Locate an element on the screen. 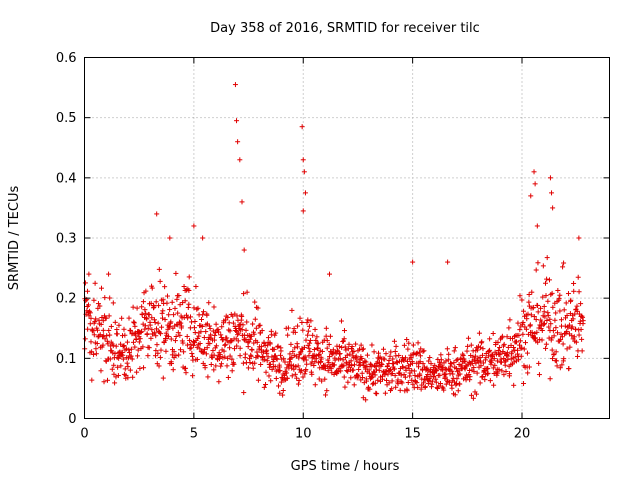  x-tick-label: 0 is located at coordinates (84, 434).